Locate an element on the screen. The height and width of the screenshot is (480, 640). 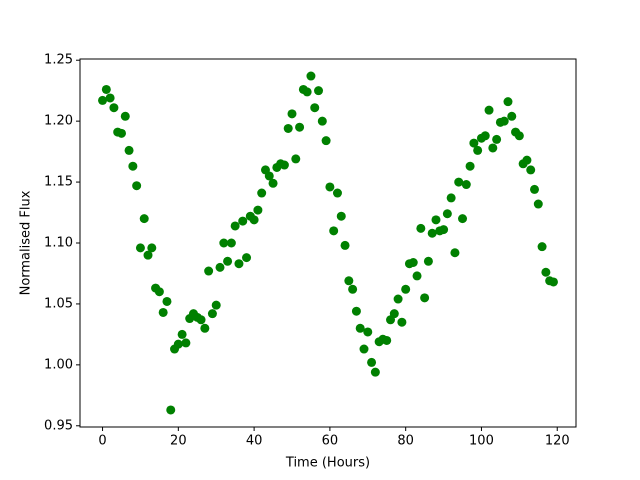
y-tick-label: 1.25 is located at coordinates (58, 60).